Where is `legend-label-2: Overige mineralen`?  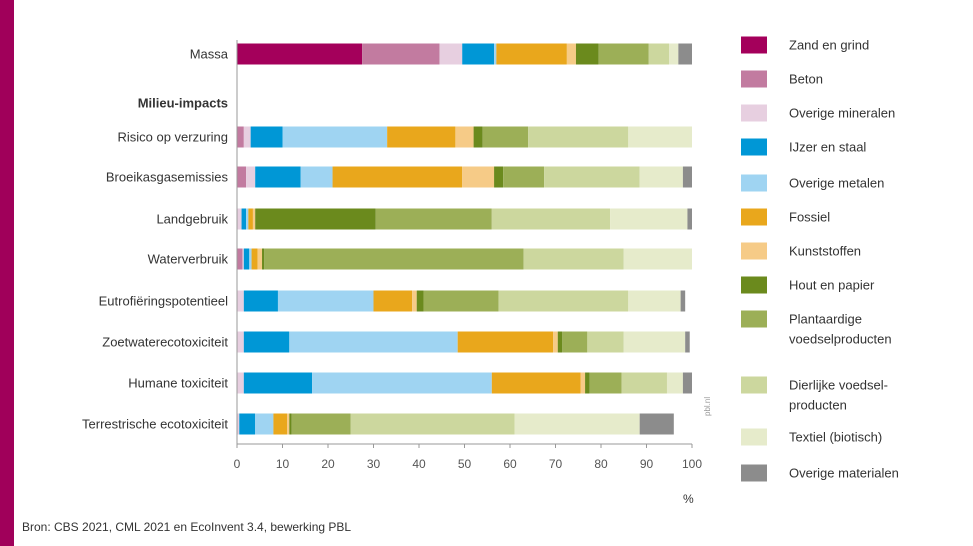
legend-label-2: Overige mineralen is located at coordinates (842, 113).